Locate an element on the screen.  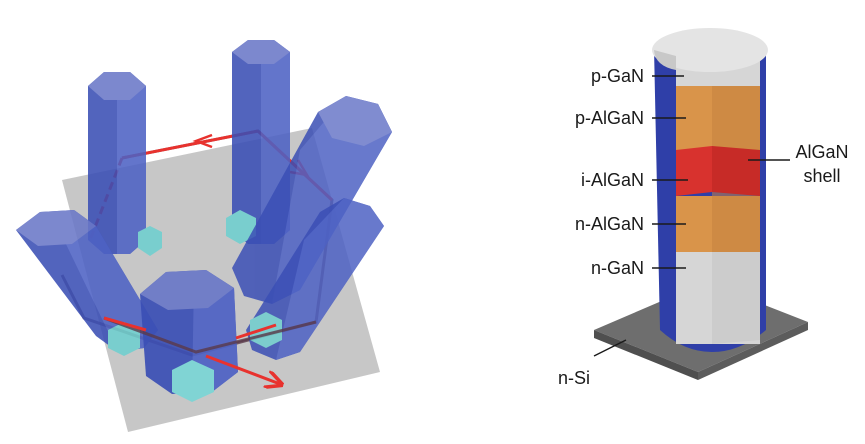
light-path-red-lower-left is located at coordinates (125, 324).